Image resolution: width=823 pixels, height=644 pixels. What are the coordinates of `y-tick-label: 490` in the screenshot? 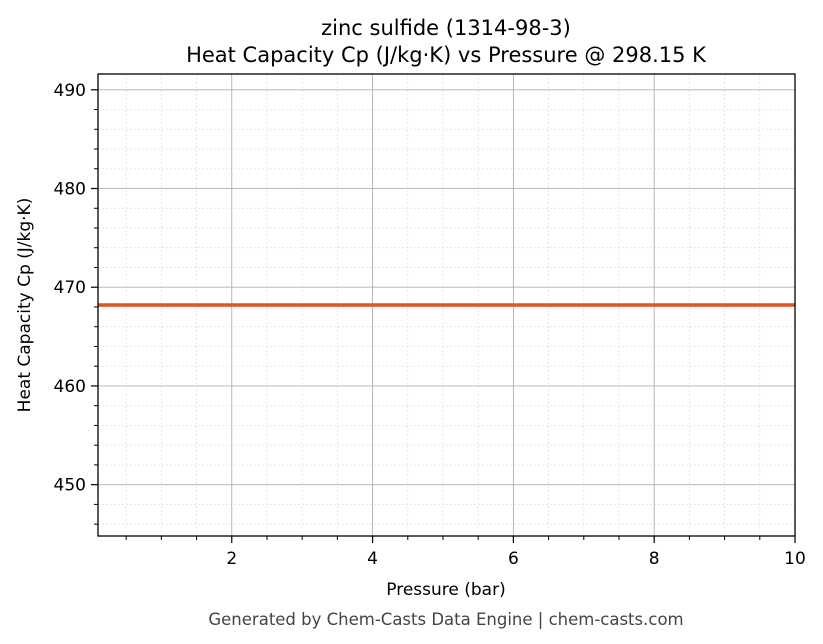 It's located at (70, 91).